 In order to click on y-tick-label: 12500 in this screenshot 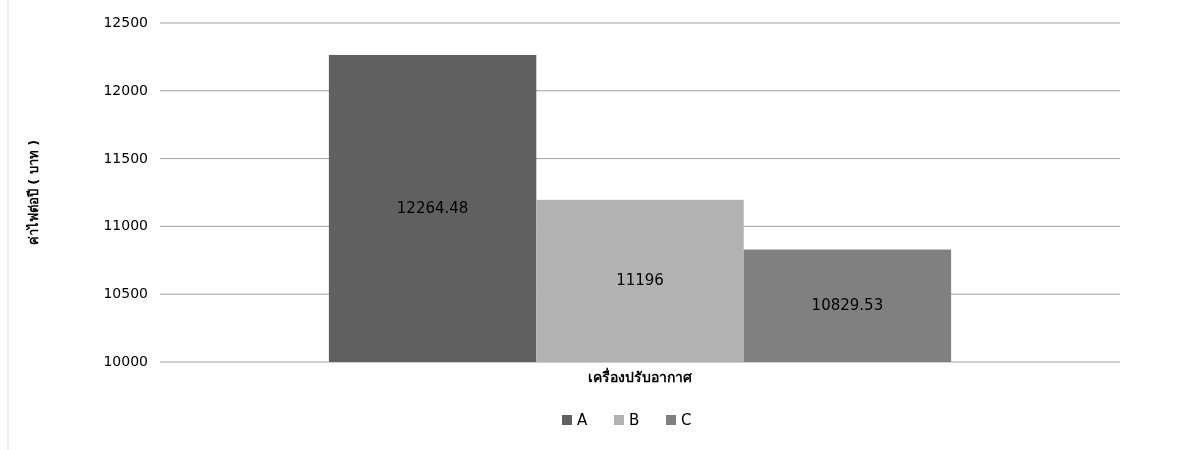, I will do `click(125, 22)`.